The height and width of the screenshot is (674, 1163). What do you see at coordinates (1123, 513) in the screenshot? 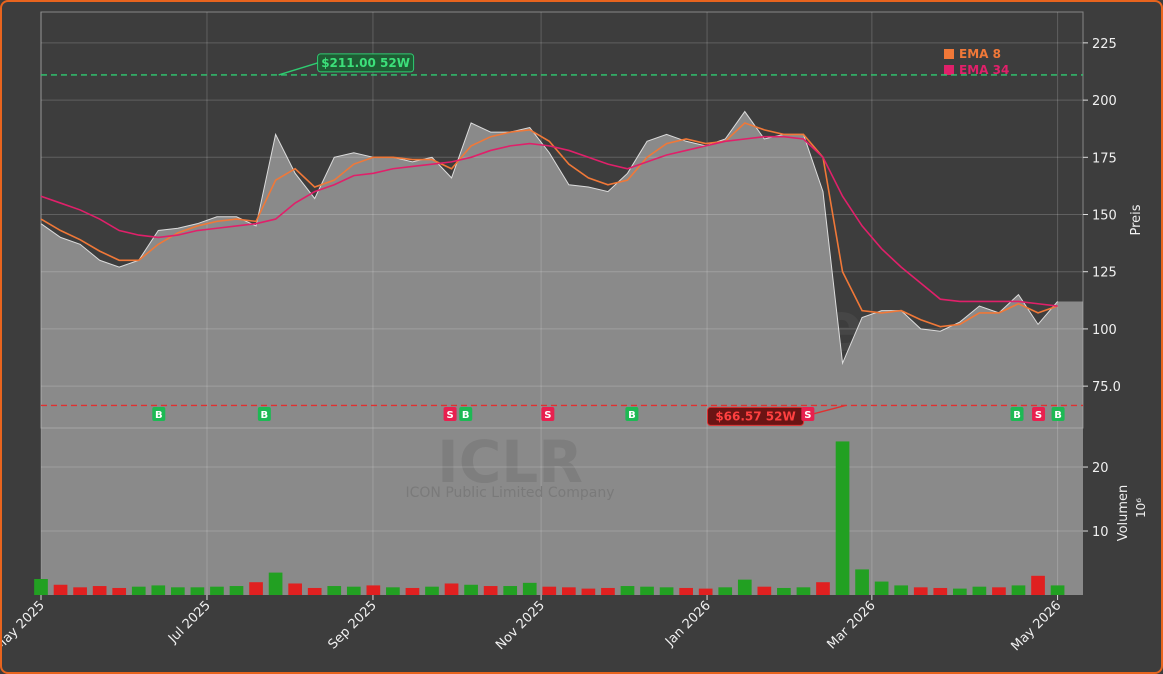
I see `y-axis-label: Volumen` at bounding box center [1123, 513].